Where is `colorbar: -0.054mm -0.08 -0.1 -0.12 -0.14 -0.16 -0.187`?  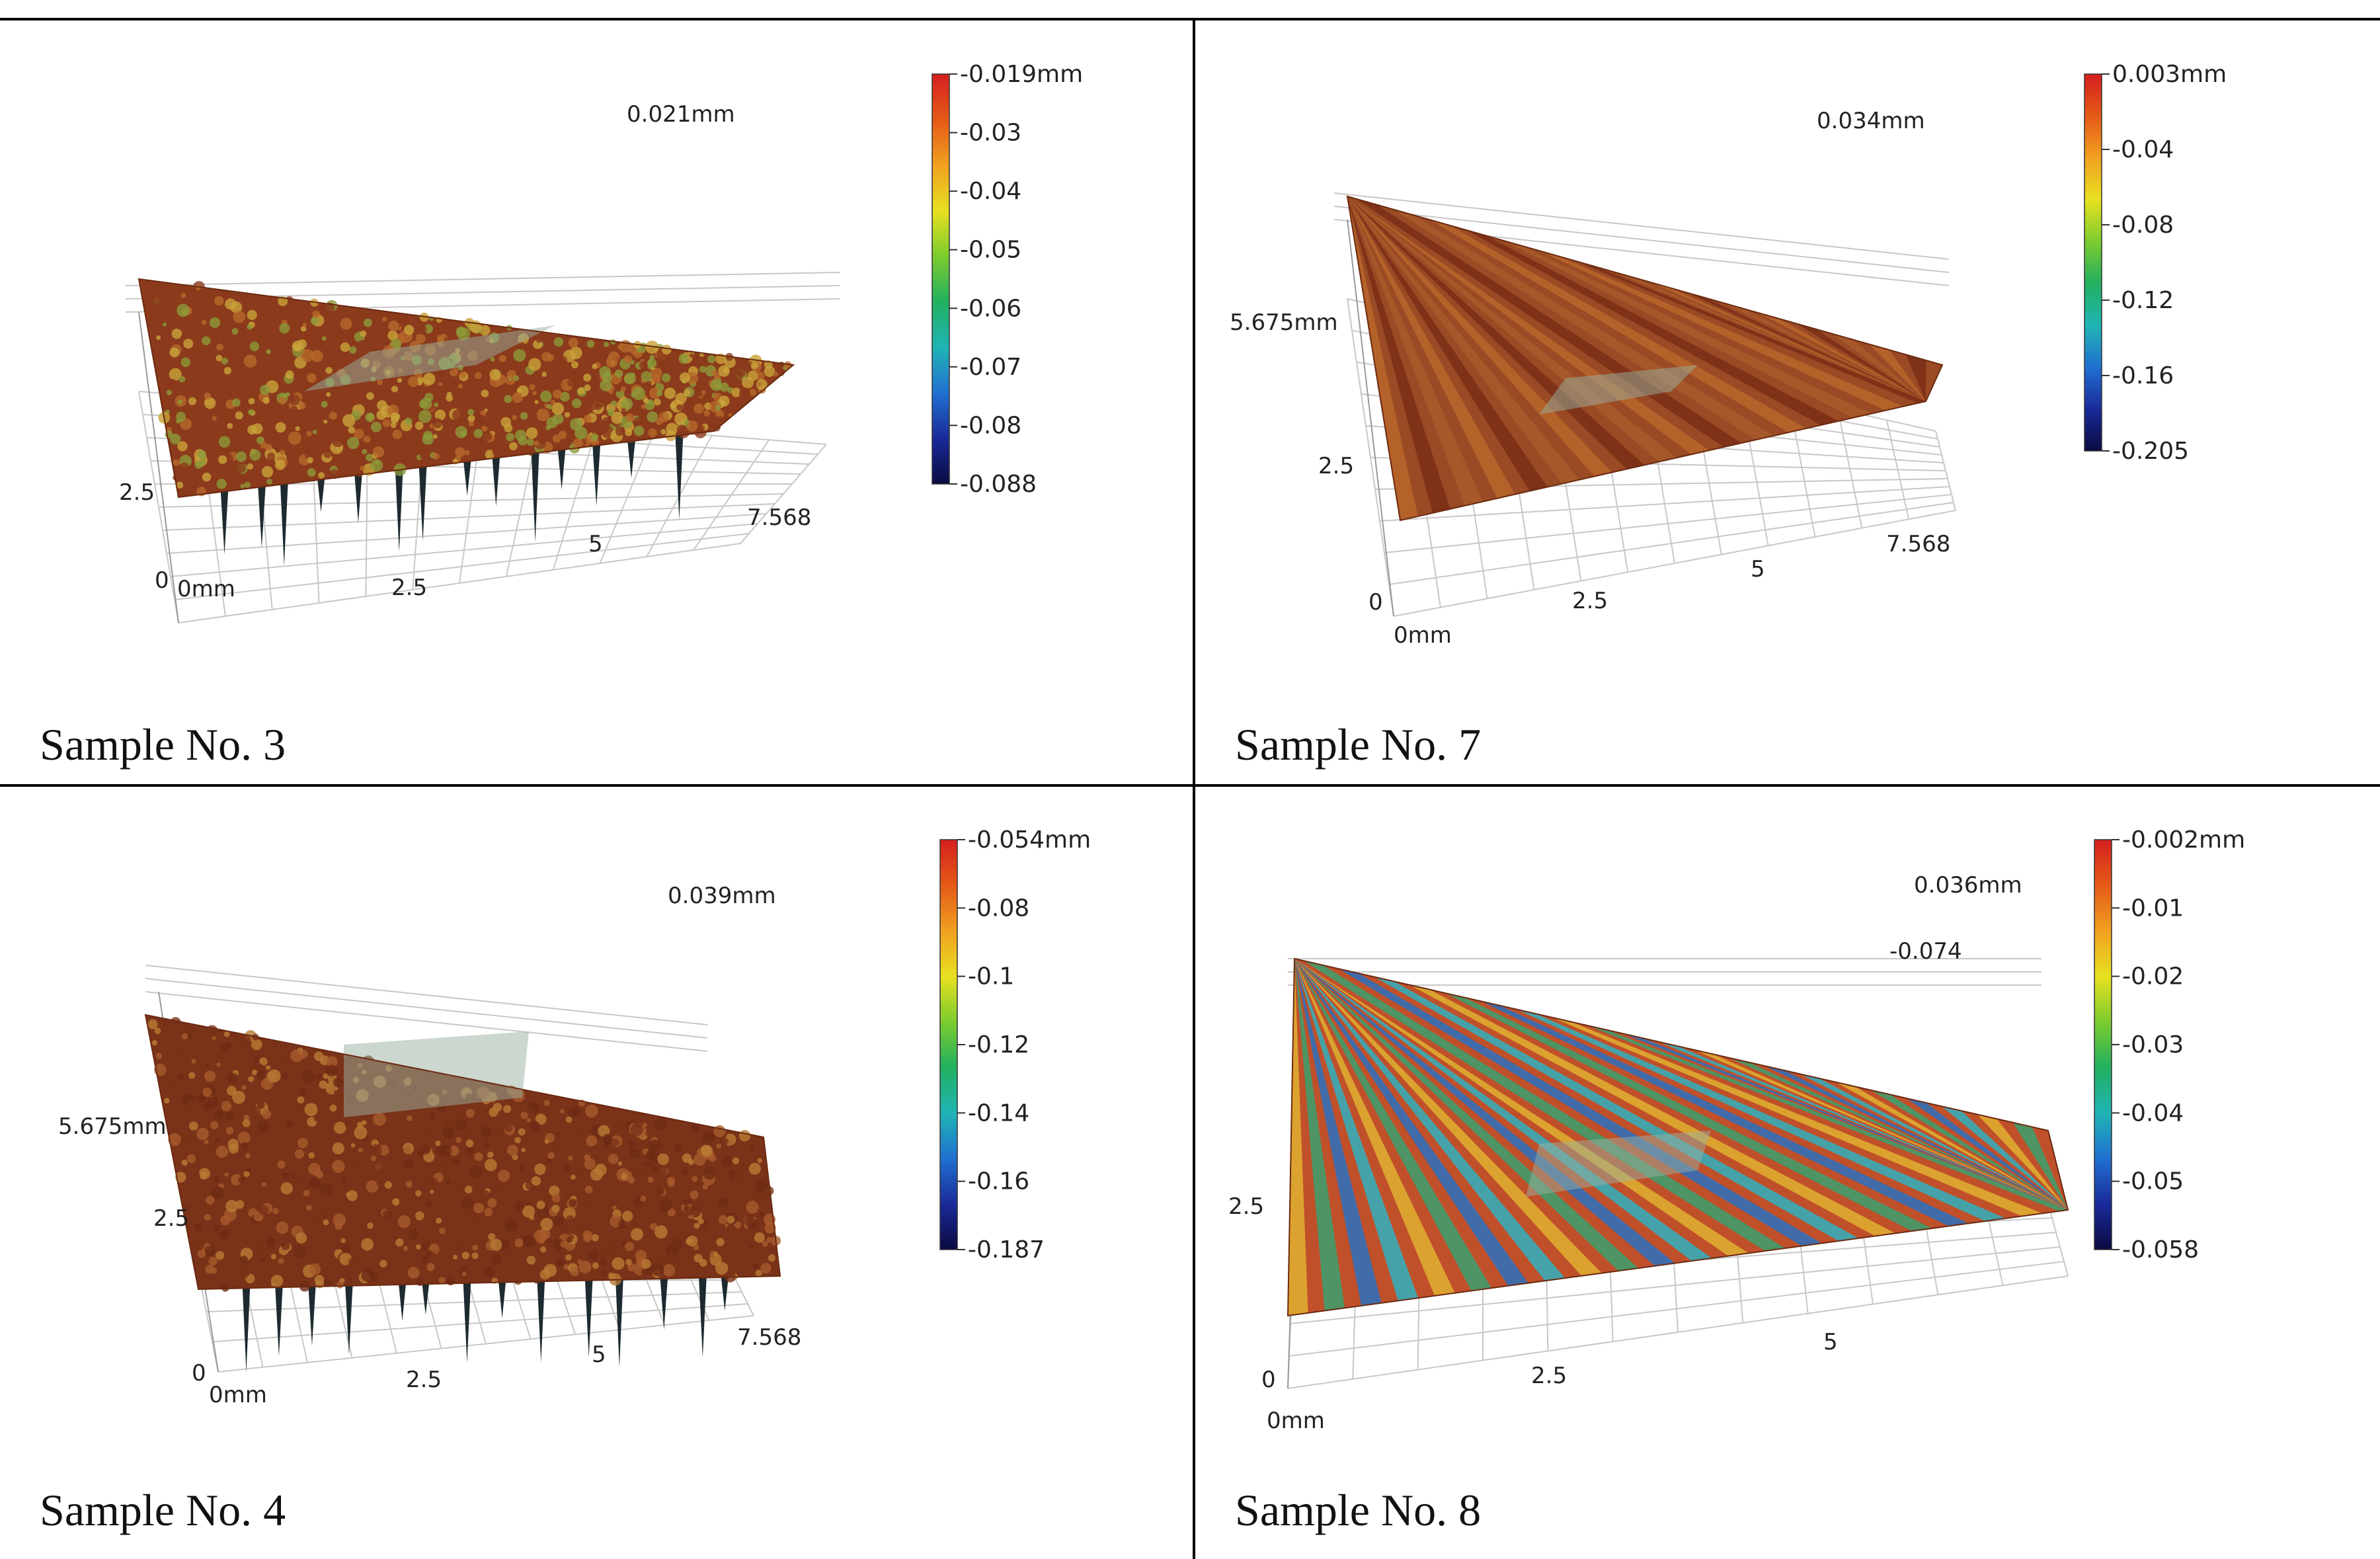 colorbar: -0.054mm -0.08 -0.1 -0.12 -0.14 -0.16 -0.187 is located at coordinates (1015, 1044).